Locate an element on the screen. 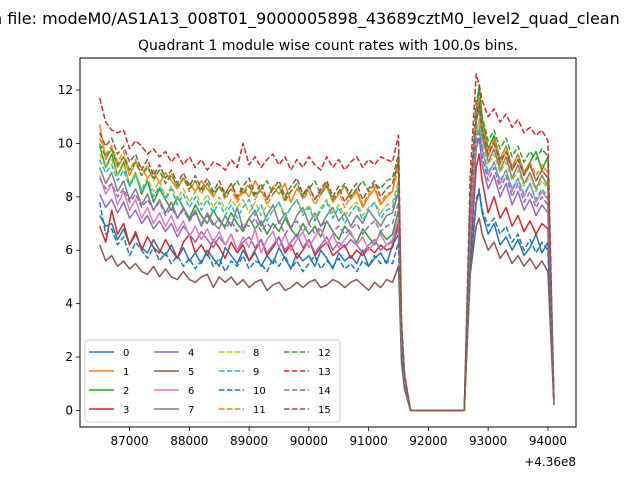  x-tick-label: 93000 is located at coordinates (488, 441).